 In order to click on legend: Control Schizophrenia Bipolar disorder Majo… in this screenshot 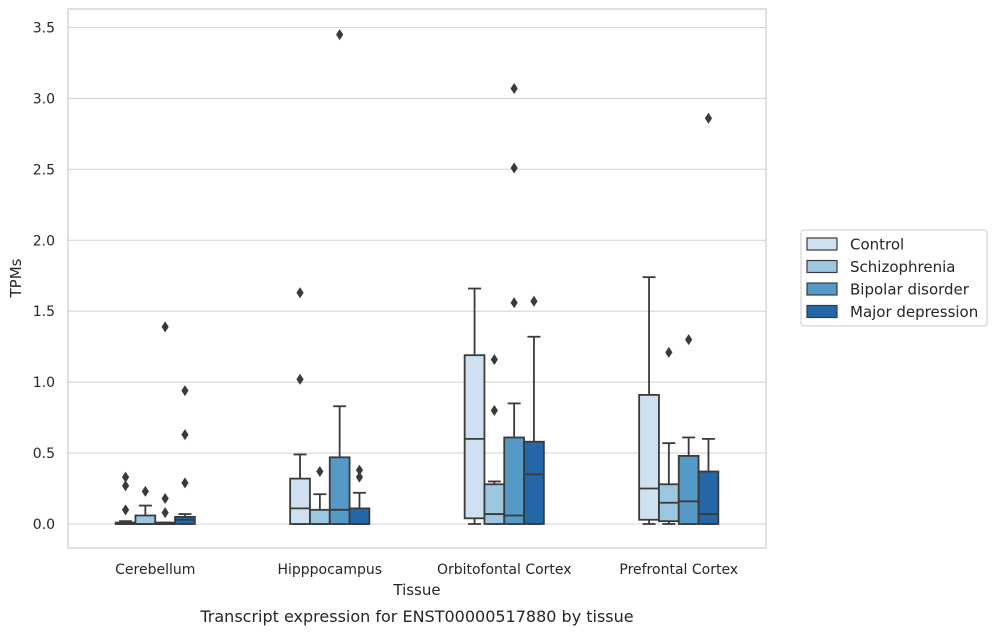, I will do `click(894, 278)`.